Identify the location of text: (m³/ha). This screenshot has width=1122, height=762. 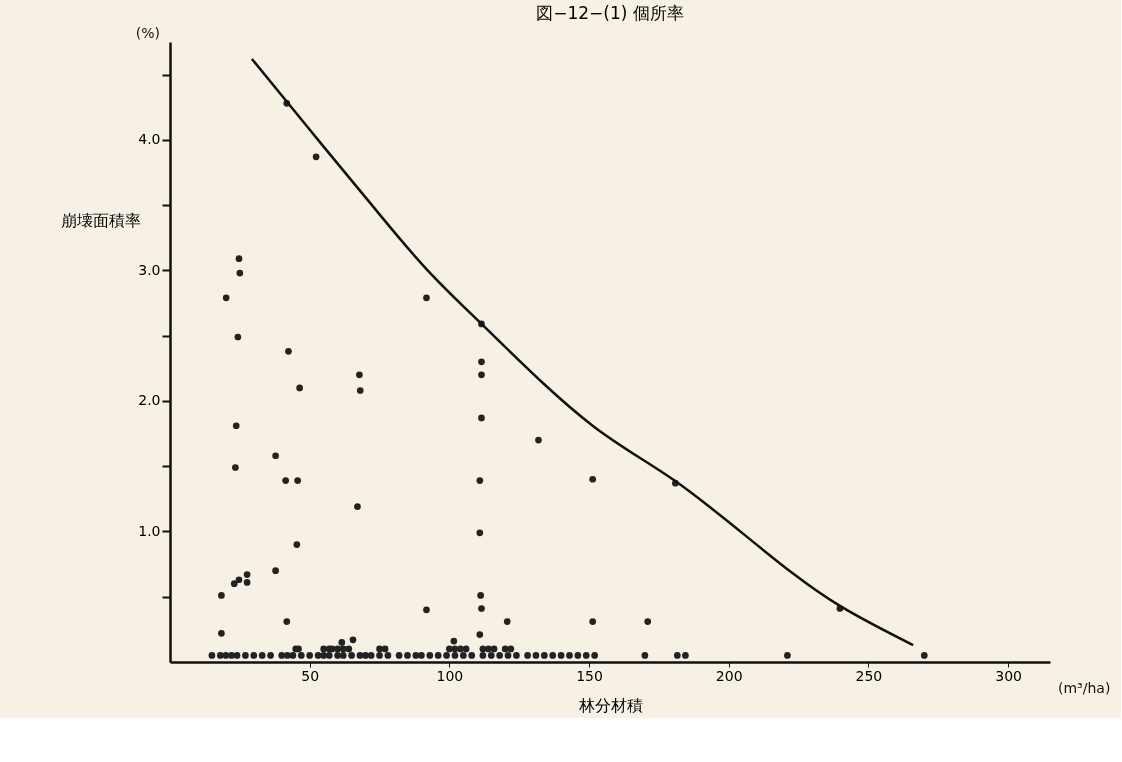
(1084, 688).